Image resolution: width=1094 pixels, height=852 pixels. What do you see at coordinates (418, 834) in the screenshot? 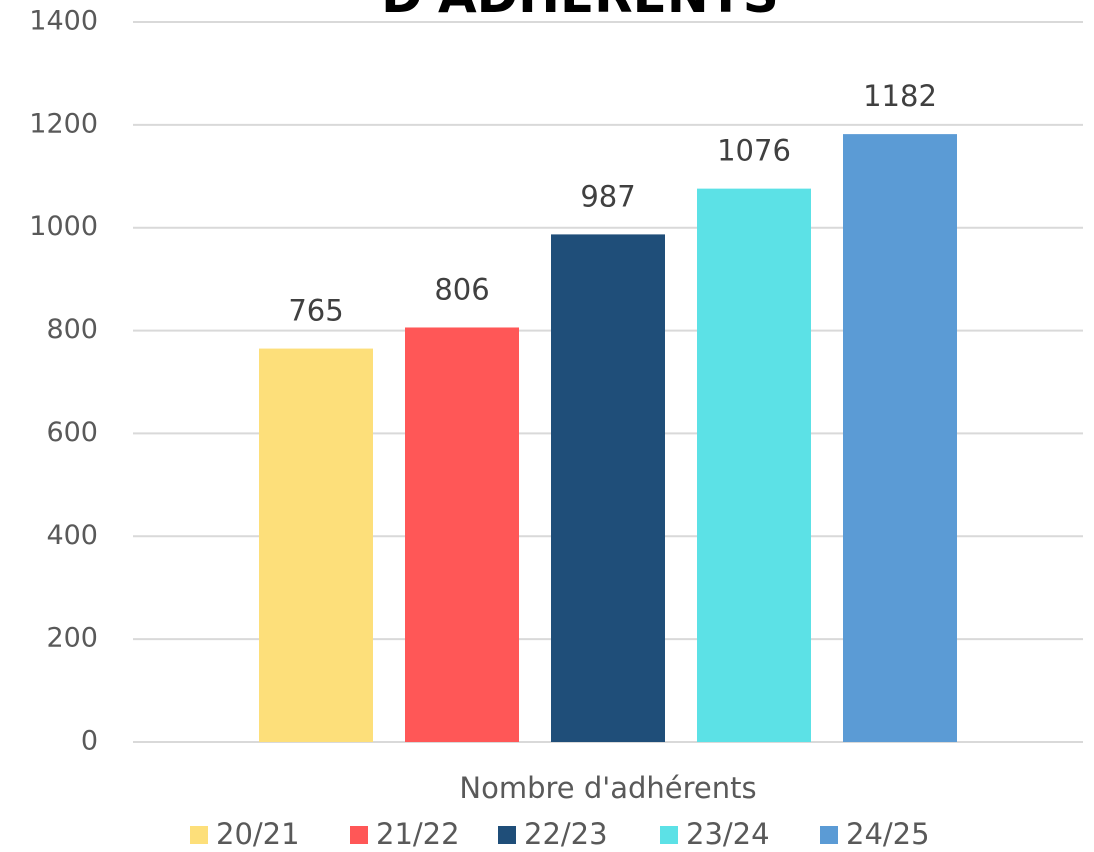
I see `legend-label: 21/22` at bounding box center [418, 834].